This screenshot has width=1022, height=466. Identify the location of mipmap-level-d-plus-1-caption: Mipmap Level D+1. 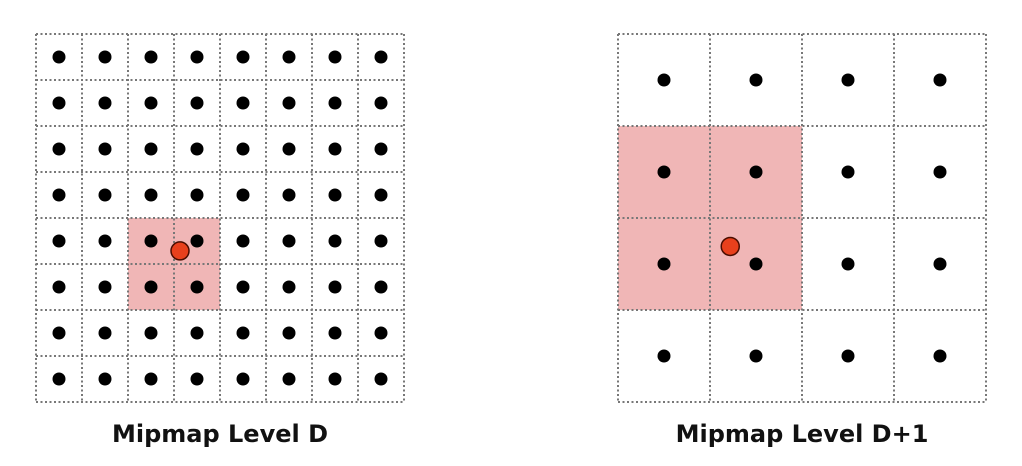
(802, 434).